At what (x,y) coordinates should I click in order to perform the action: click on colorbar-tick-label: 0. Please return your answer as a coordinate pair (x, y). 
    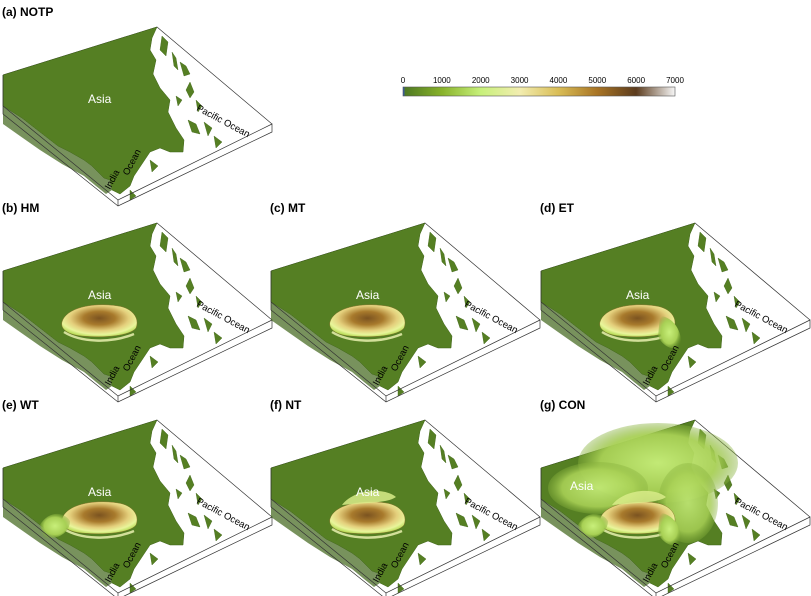
    Looking at the image, I should click on (403, 80).